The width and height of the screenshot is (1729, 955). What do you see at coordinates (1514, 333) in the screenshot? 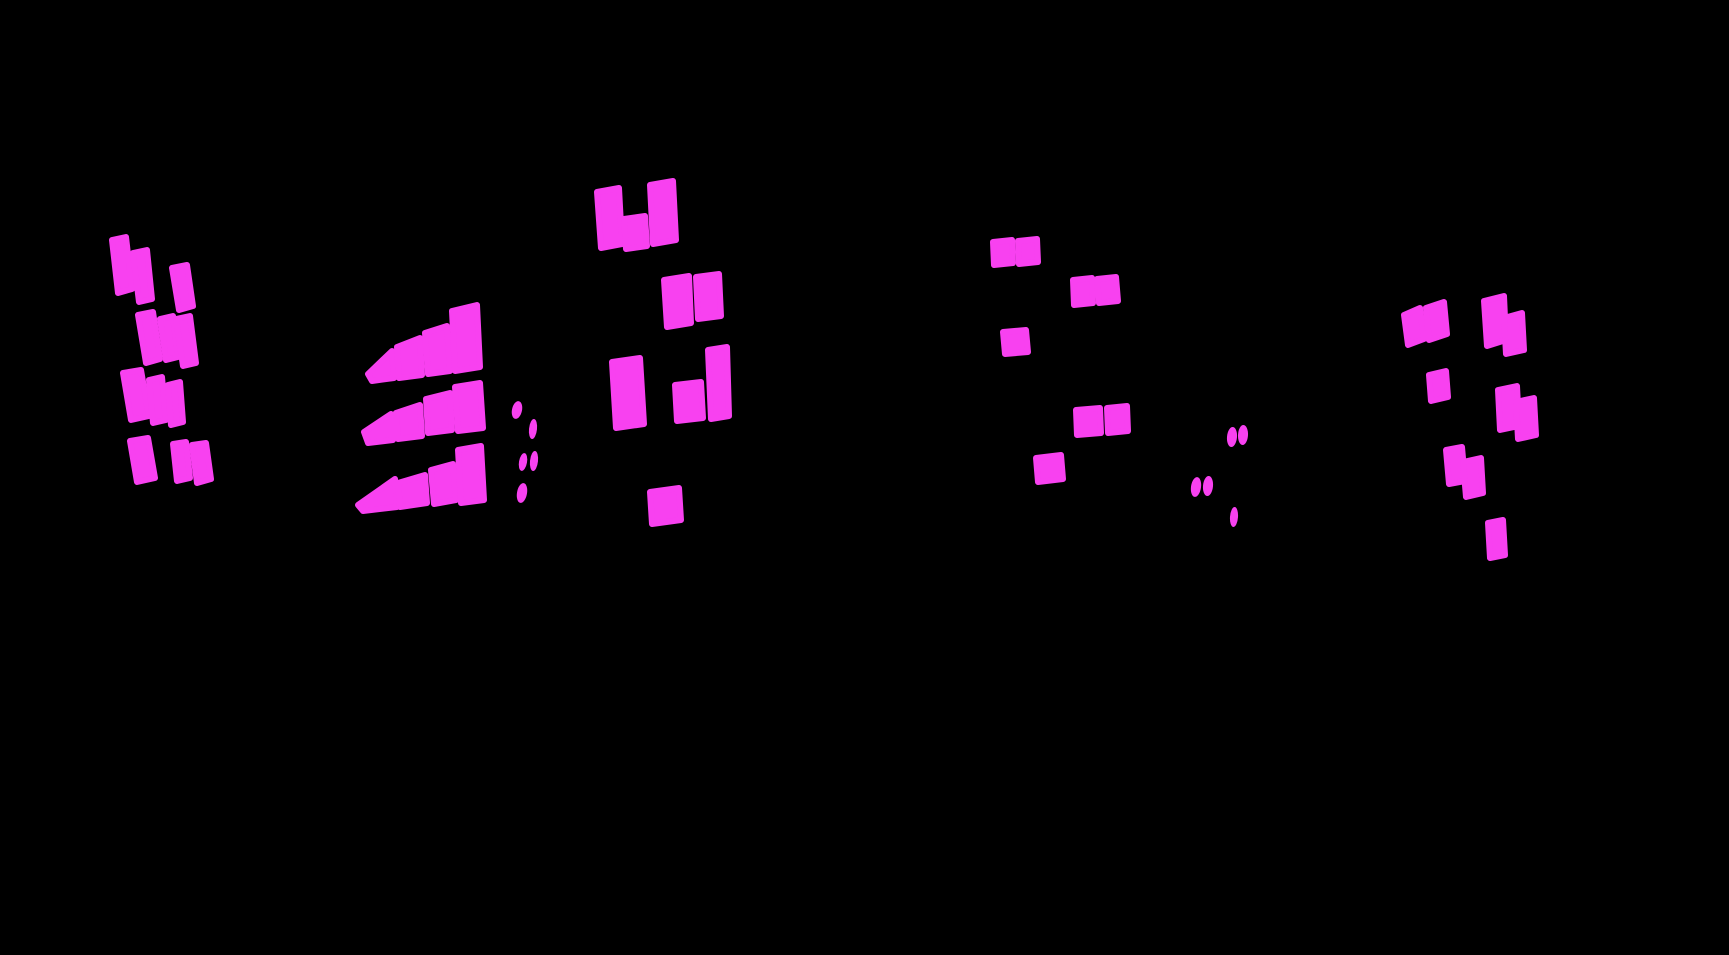
I see `mask-region-building-f-2b` at bounding box center [1514, 333].